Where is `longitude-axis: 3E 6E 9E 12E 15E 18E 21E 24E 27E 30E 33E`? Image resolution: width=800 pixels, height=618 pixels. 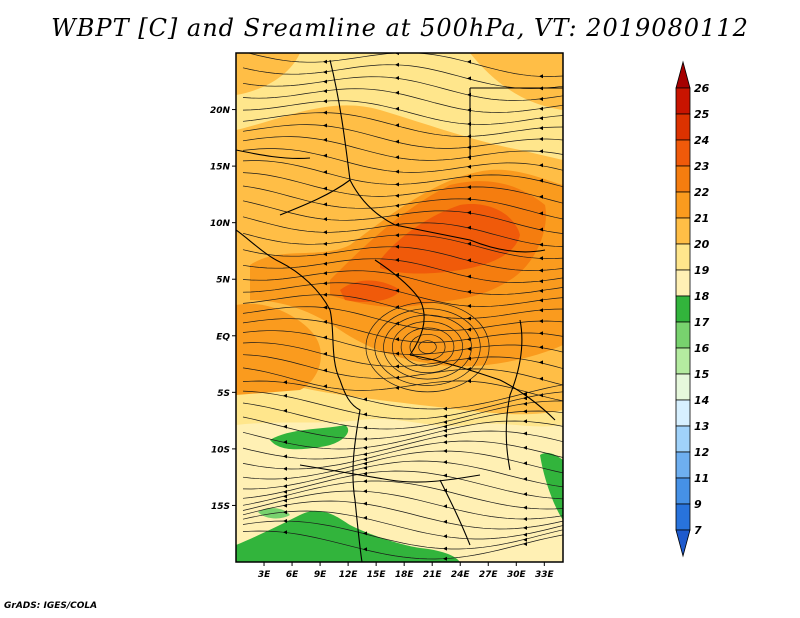 longitude-axis: 3E 6E 9E 12E 15E 18E 21E 24E 27E 30E 33E is located at coordinates (406, 571).